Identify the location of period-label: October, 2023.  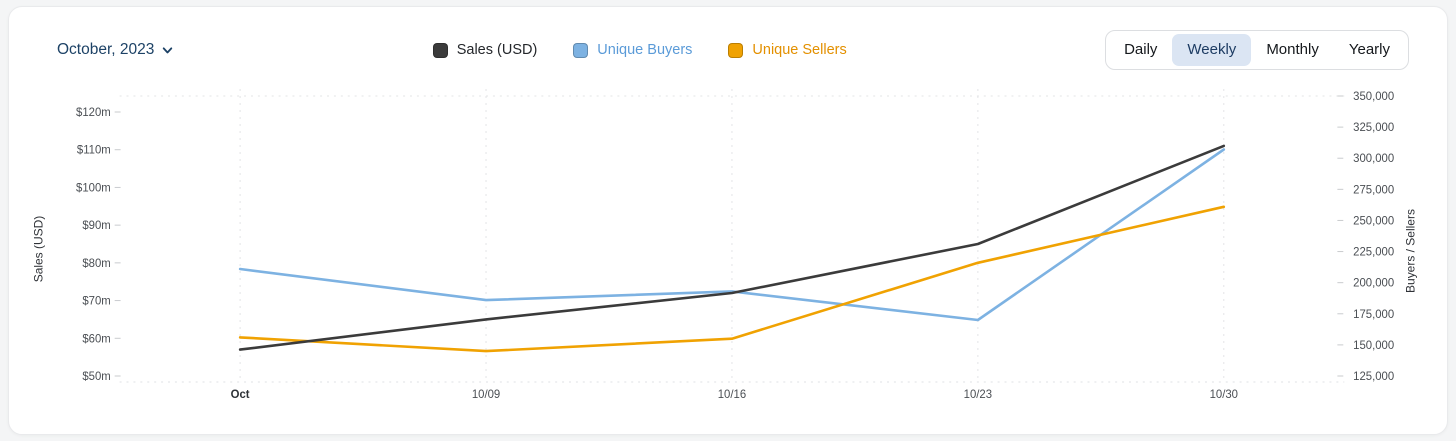
(106, 49).